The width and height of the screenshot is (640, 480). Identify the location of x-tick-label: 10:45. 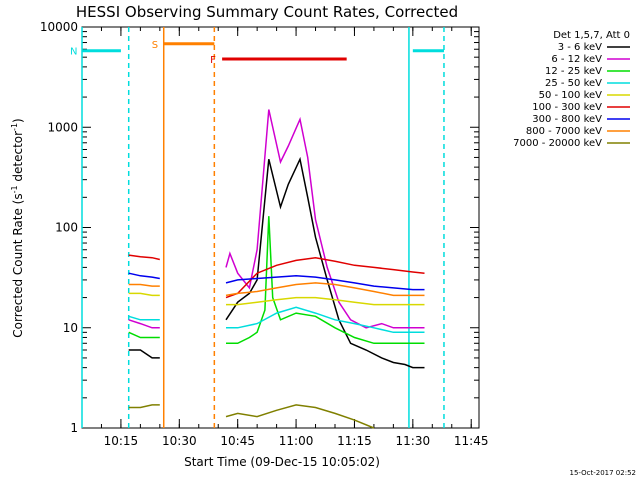
(237, 441).